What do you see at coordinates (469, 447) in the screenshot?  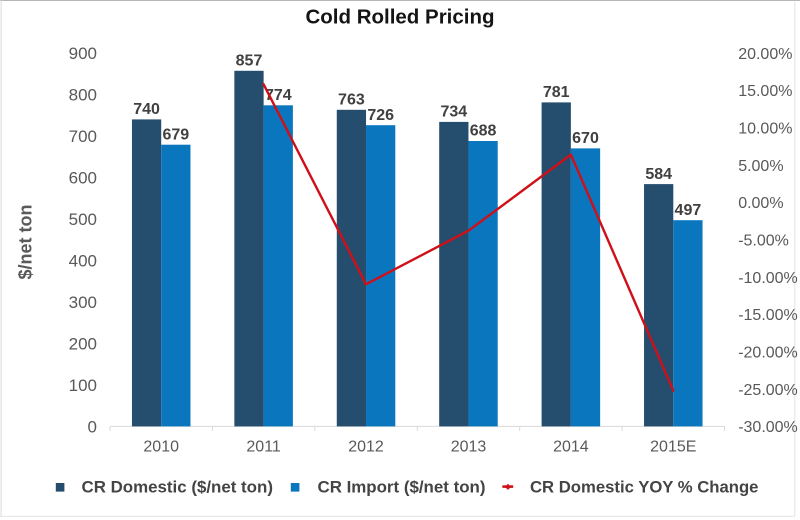 I see `svg-text: 2013` at bounding box center [469, 447].